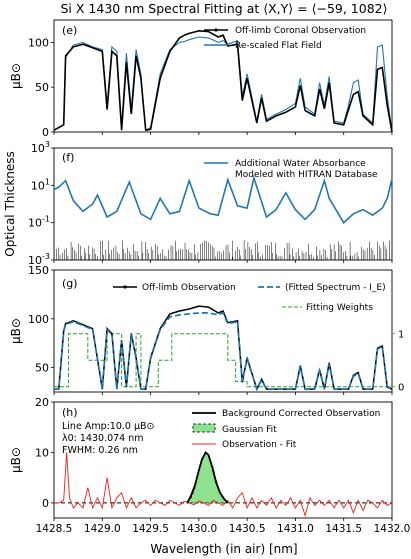  I want to click on y2-tick-label: 0, so click(401, 388).